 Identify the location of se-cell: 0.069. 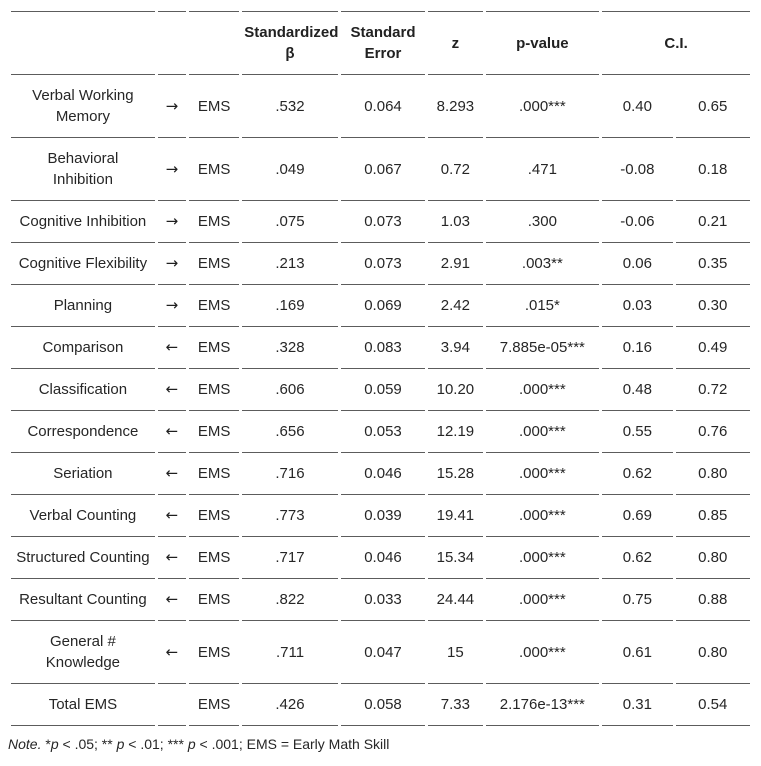
(383, 306).